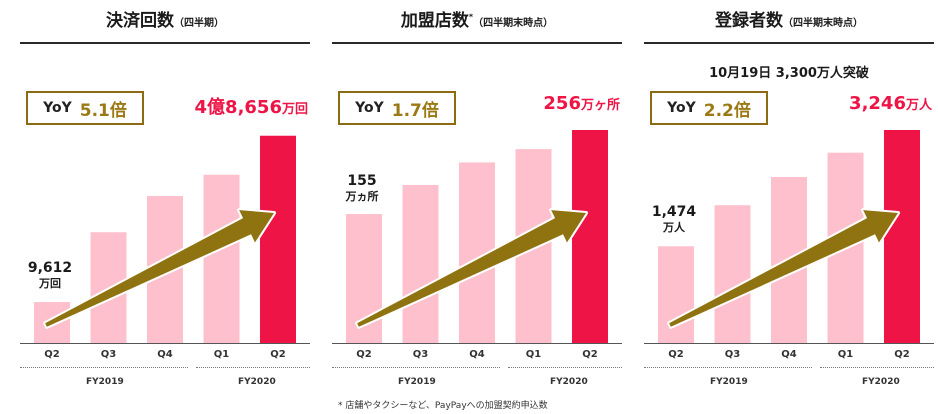  What do you see at coordinates (477, 21) in the screenshot?
I see `chart-title: 加盟店数*（四半期末時点）` at bounding box center [477, 21].